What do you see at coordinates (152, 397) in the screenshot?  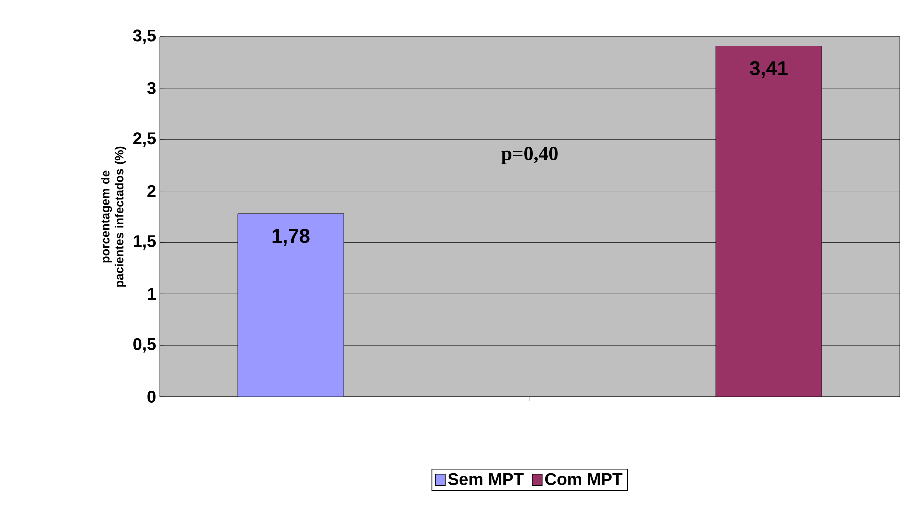 I see `y-tick-label: 0` at bounding box center [152, 397].